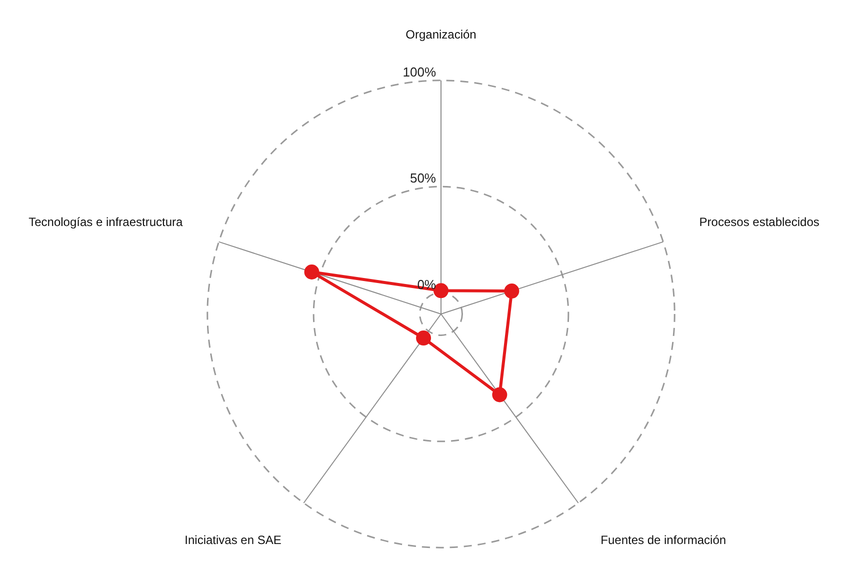 The image size is (847, 577). I want to click on spoke-label: Tecnologías e infraestructura, so click(106, 222).